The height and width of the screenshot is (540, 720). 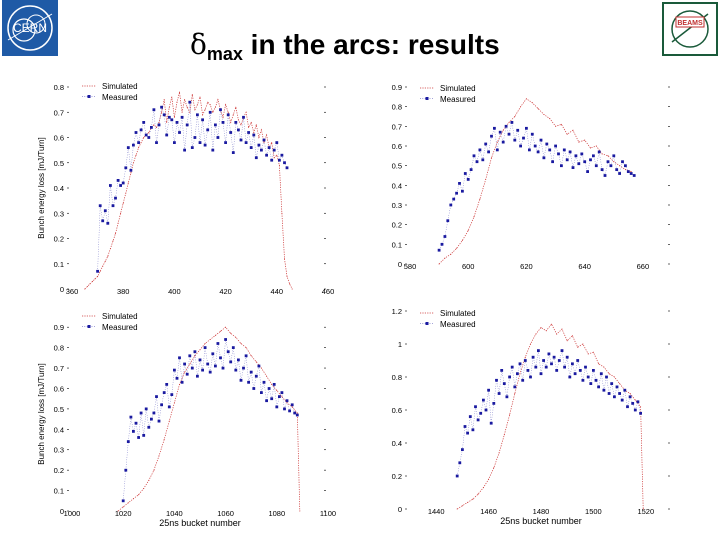 I want to click on x-tick-label: 580, so click(x=410, y=266).